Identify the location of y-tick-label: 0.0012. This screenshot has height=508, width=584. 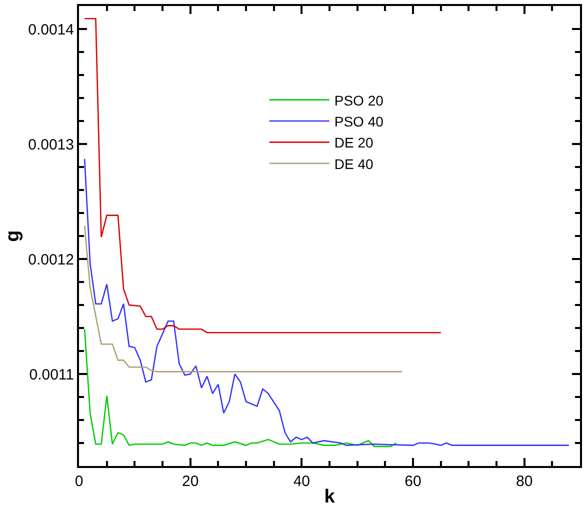
(51, 259).